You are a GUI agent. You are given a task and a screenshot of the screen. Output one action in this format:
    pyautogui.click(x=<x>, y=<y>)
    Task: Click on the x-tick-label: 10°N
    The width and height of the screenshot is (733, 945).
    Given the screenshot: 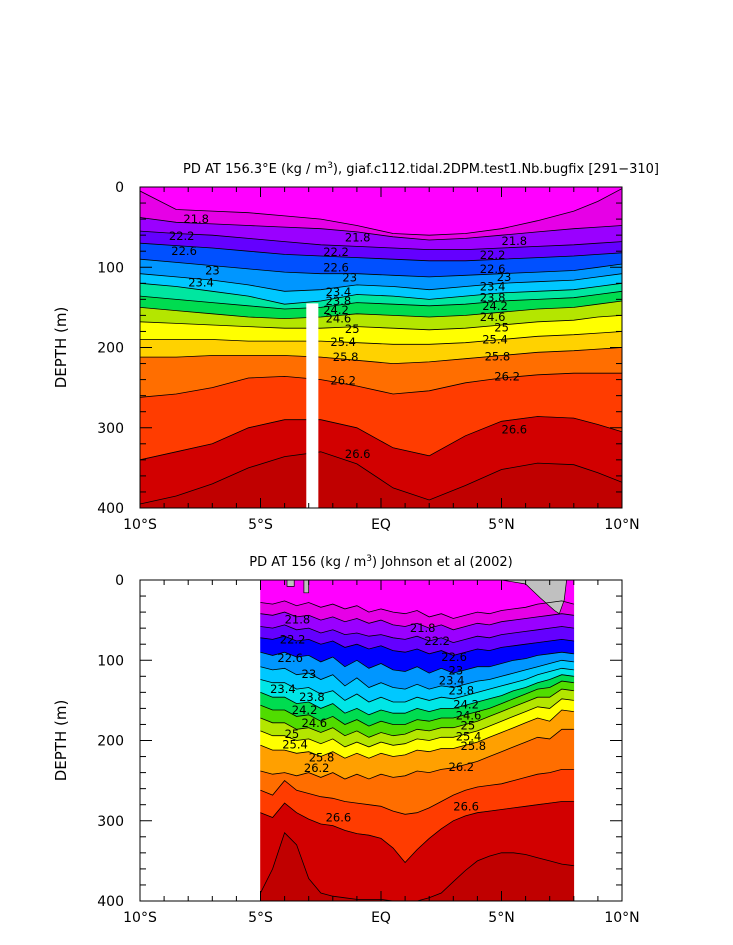 What is the action you would take?
    pyautogui.click(x=621, y=525)
    